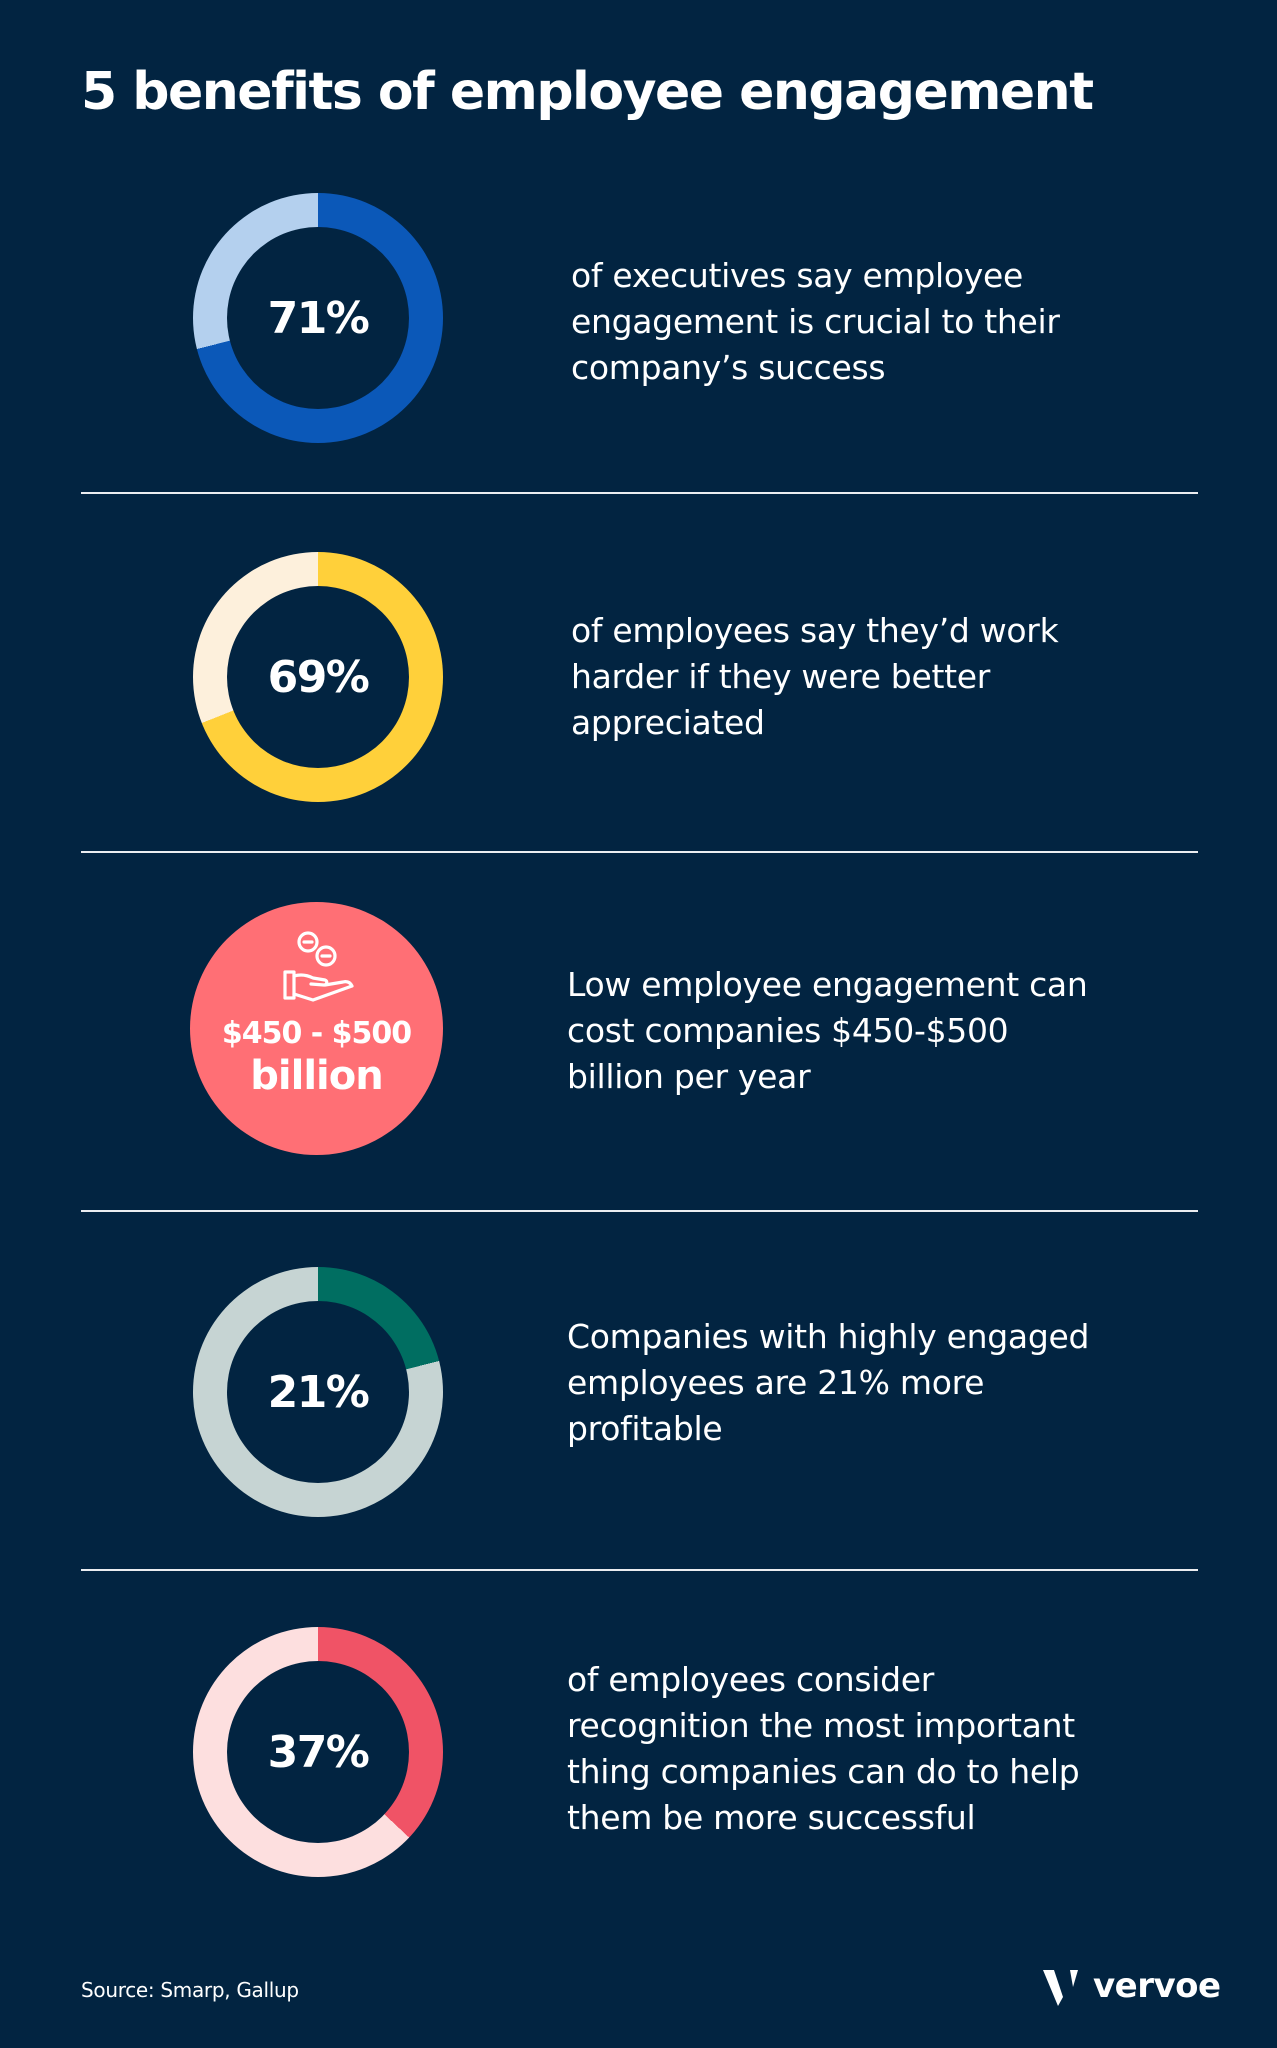  What do you see at coordinates (318, 966) in the screenshot?
I see `hand-coins-icon` at bounding box center [318, 966].